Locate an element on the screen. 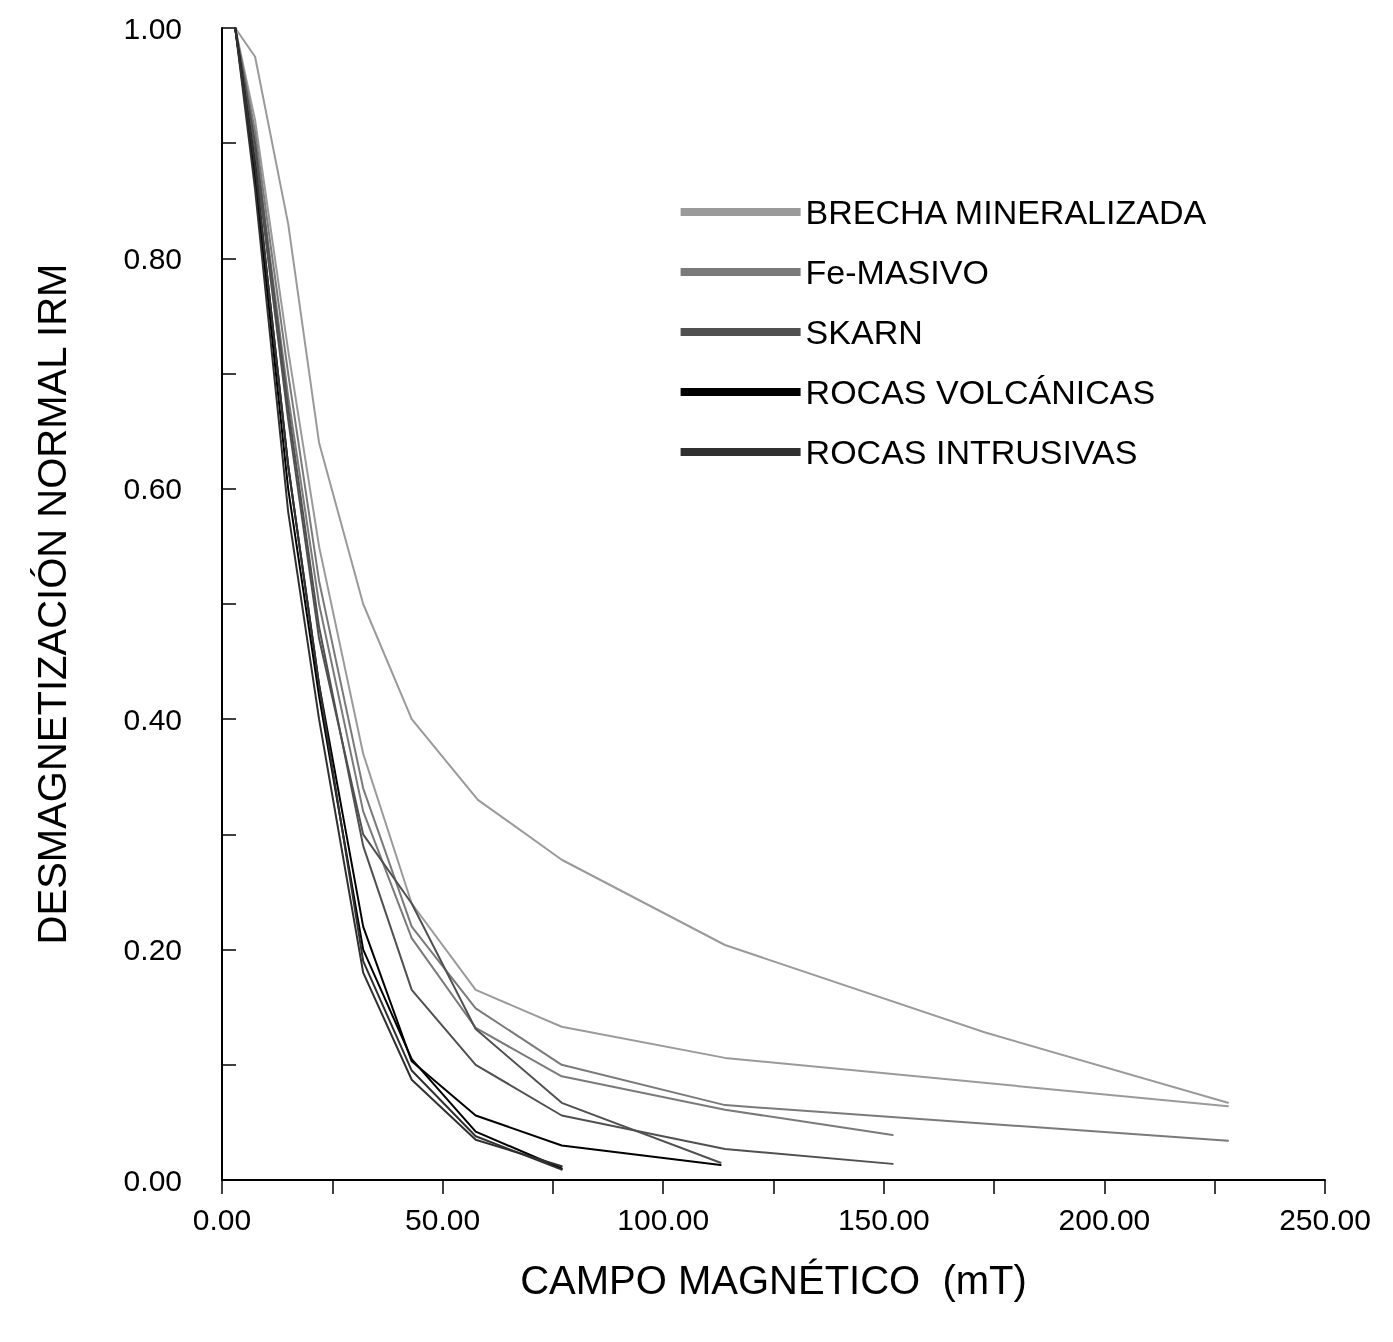 The image size is (1393, 1342). legend-label: SKARN is located at coordinates (864, 332).